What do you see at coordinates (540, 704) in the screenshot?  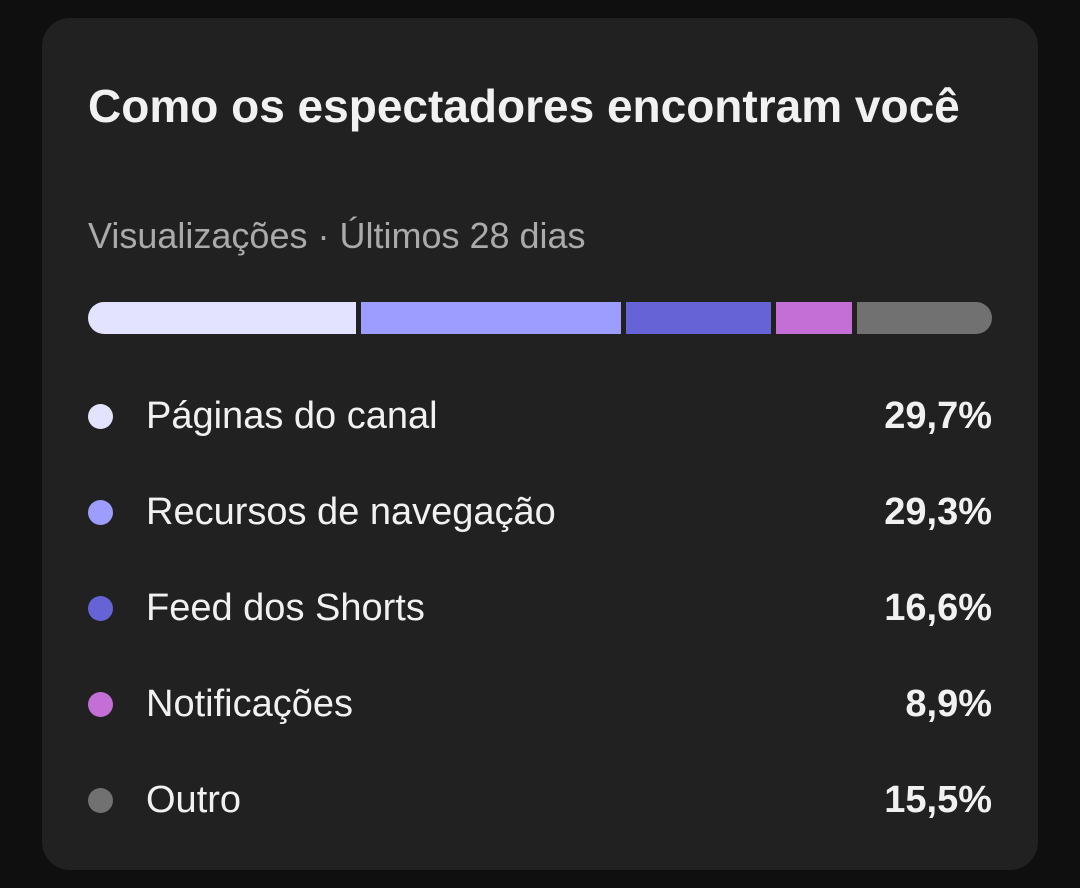 I see `legend-item-notificacoes: Notificações 8,9%` at bounding box center [540, 704].